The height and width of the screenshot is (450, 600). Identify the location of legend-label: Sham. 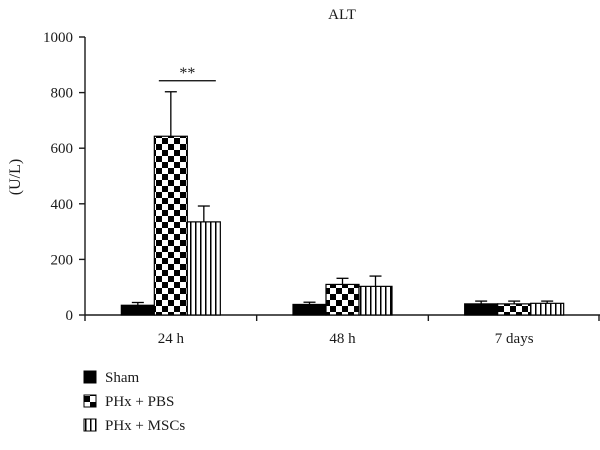
(122, 378).